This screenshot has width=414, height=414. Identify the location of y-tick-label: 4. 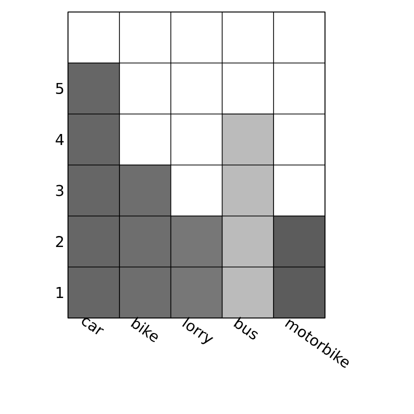
(60, 139).